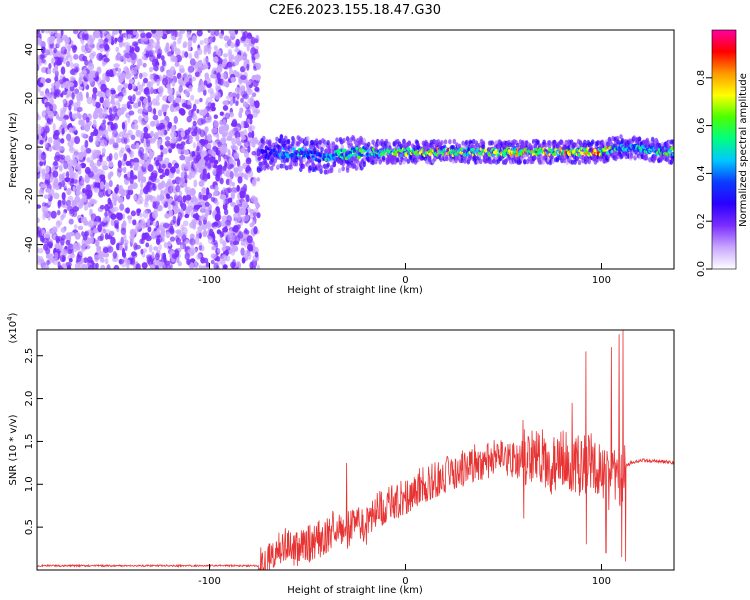 The image size is (750, 600). Describe the element at coordinates (13, 449) in the screenshot. I see `snr-ylabel: SNR (10 * v/v)` at that location.